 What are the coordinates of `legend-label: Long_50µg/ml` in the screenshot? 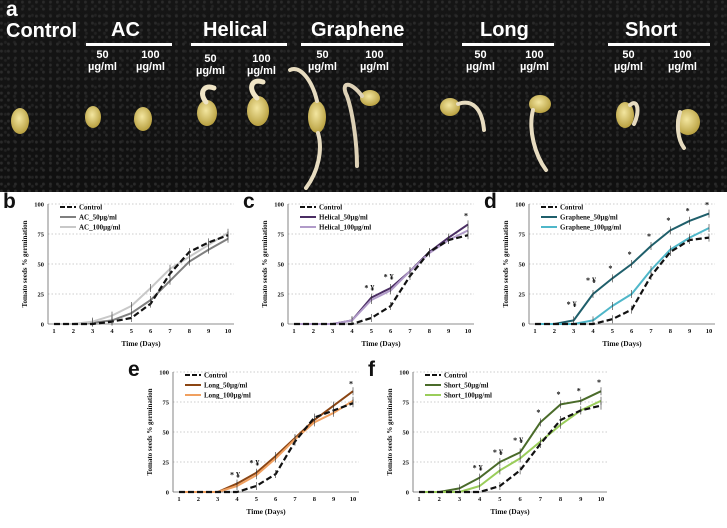 It's located at (225, 386).